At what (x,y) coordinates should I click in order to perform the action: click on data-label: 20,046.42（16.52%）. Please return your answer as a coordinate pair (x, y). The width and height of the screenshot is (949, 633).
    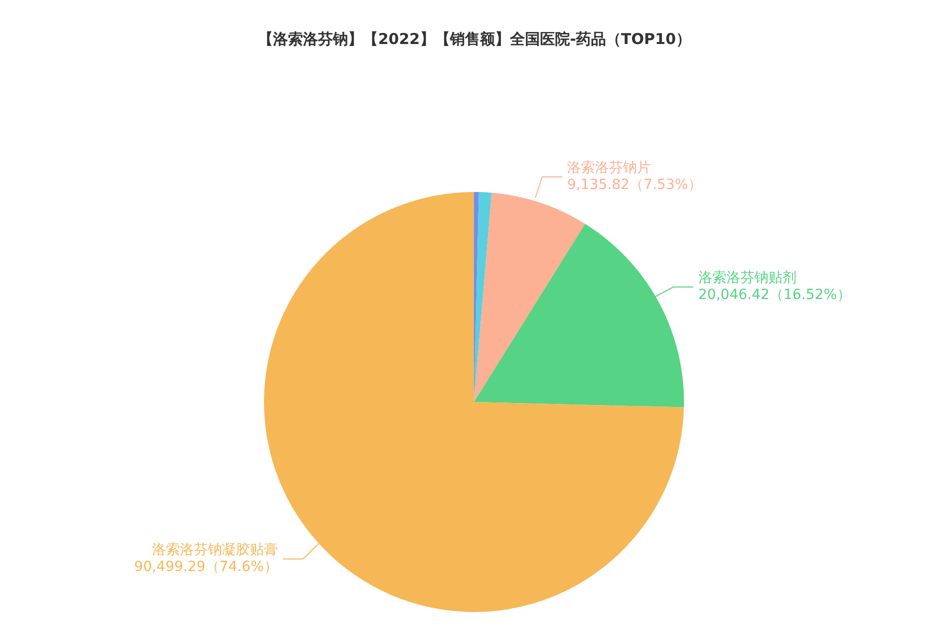
    Looking at the image, I should click on (774, 295).